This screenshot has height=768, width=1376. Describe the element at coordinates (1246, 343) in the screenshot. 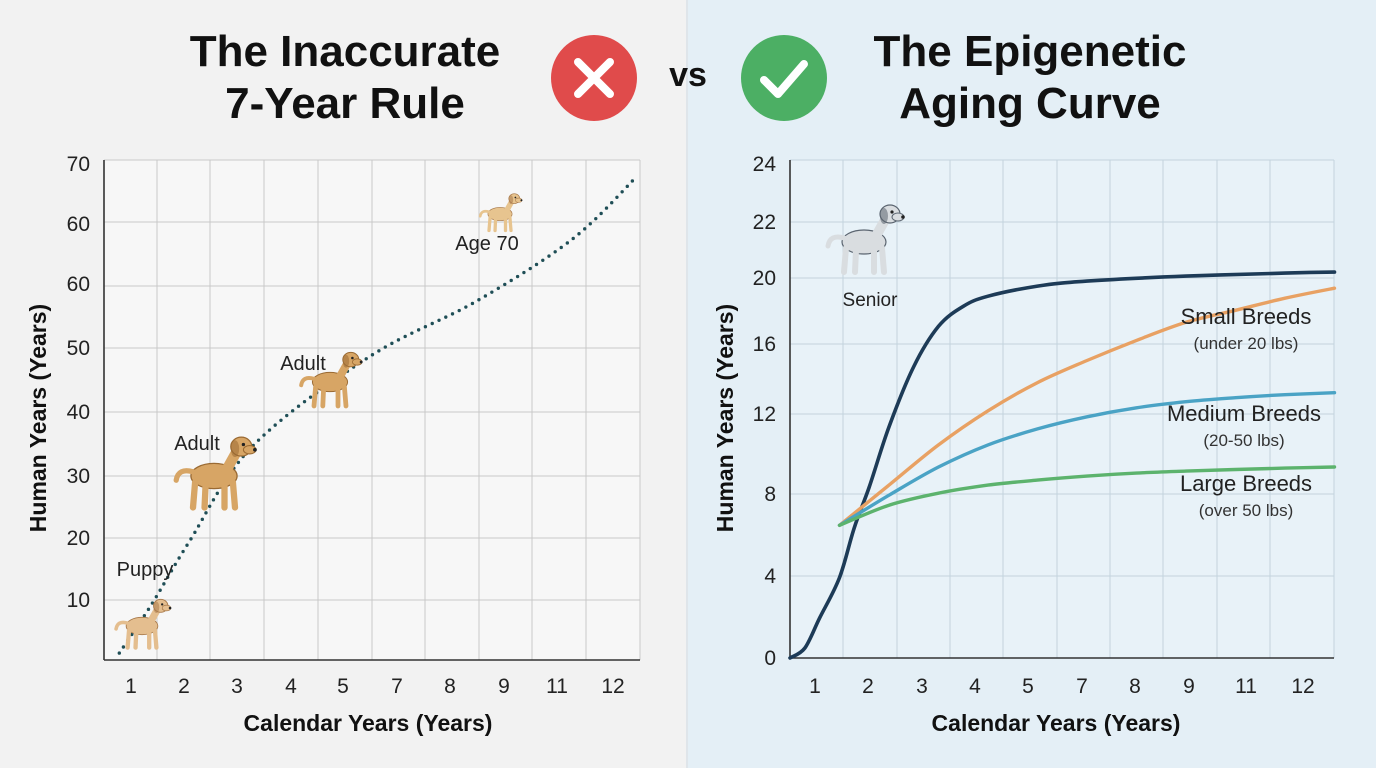

I see `small-breeds-sublabel: (under 20 lbs)` at that location.